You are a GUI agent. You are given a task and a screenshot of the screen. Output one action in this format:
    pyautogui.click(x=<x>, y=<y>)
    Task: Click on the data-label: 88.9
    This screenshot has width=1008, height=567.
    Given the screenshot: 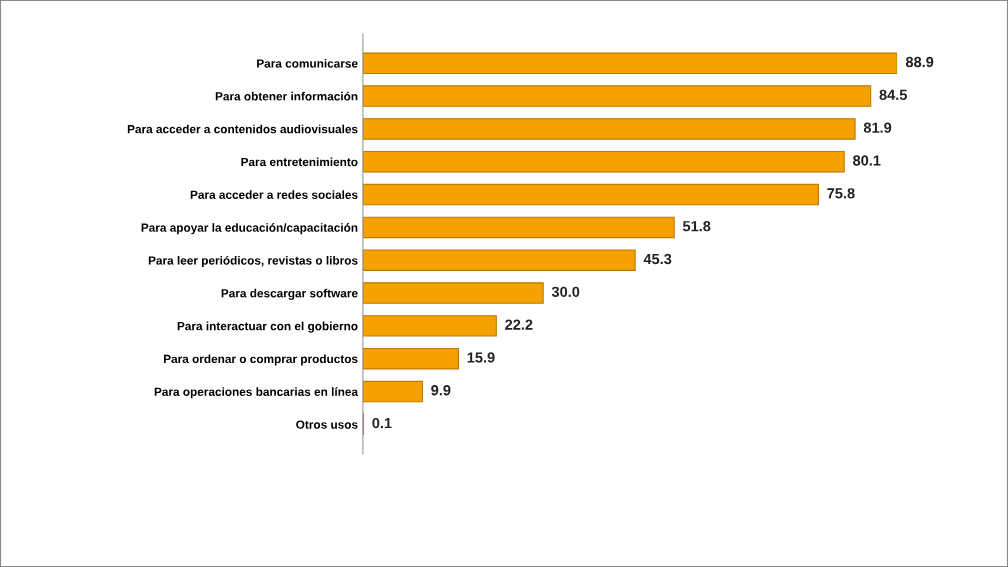 What is the action you would take?
    pyautogui.click(x=919, y=62)
    